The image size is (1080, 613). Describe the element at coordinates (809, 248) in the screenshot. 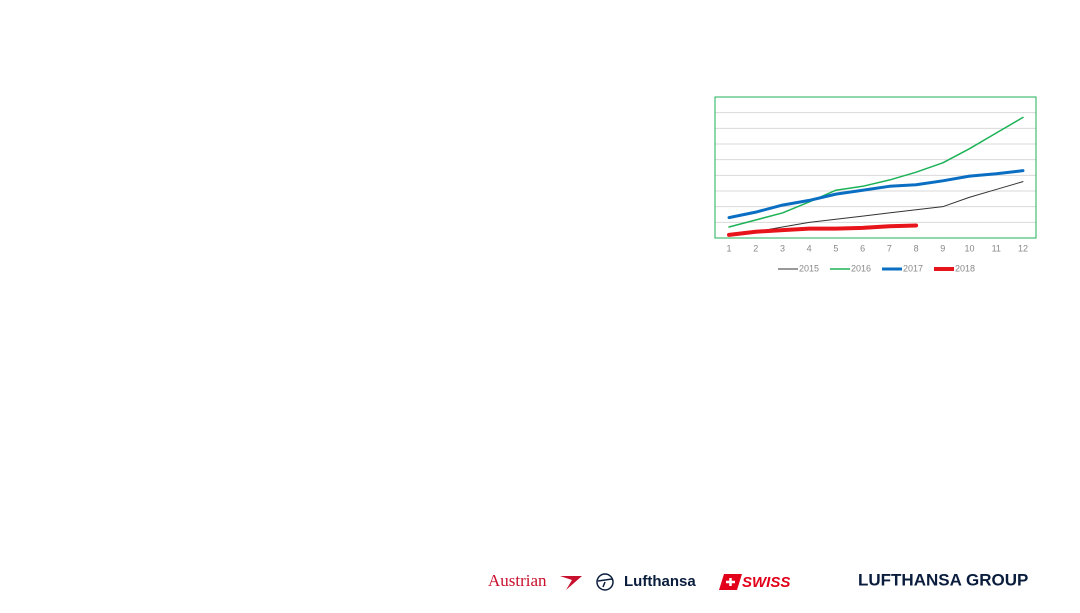

I see `x-tick-label: 4` at that location.